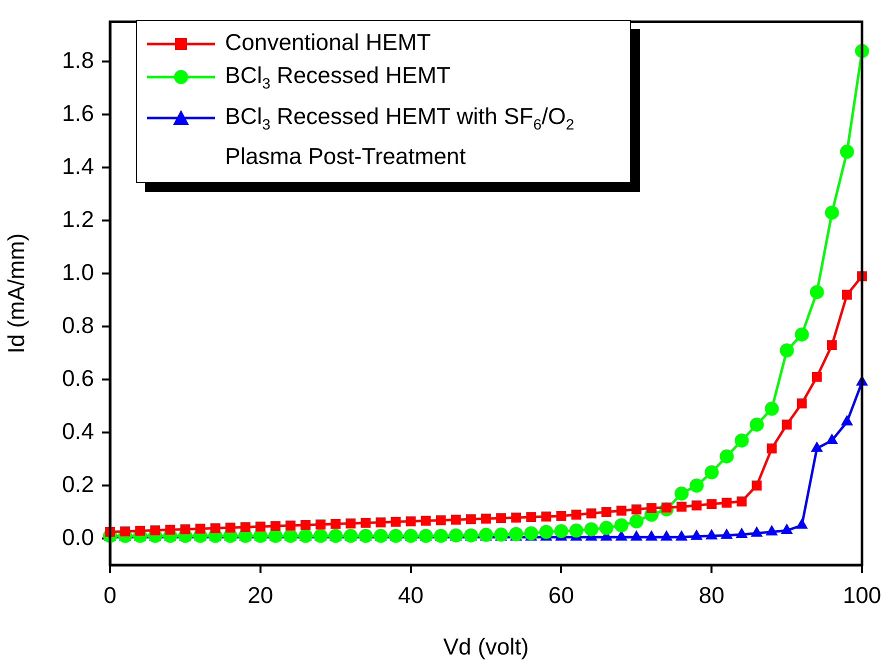 This screenshot has height=666, width=893. Describe the element at coordinates (16, 293) in the screenshot. I see `y-axis-title: Id (mA/mm)` at that location.